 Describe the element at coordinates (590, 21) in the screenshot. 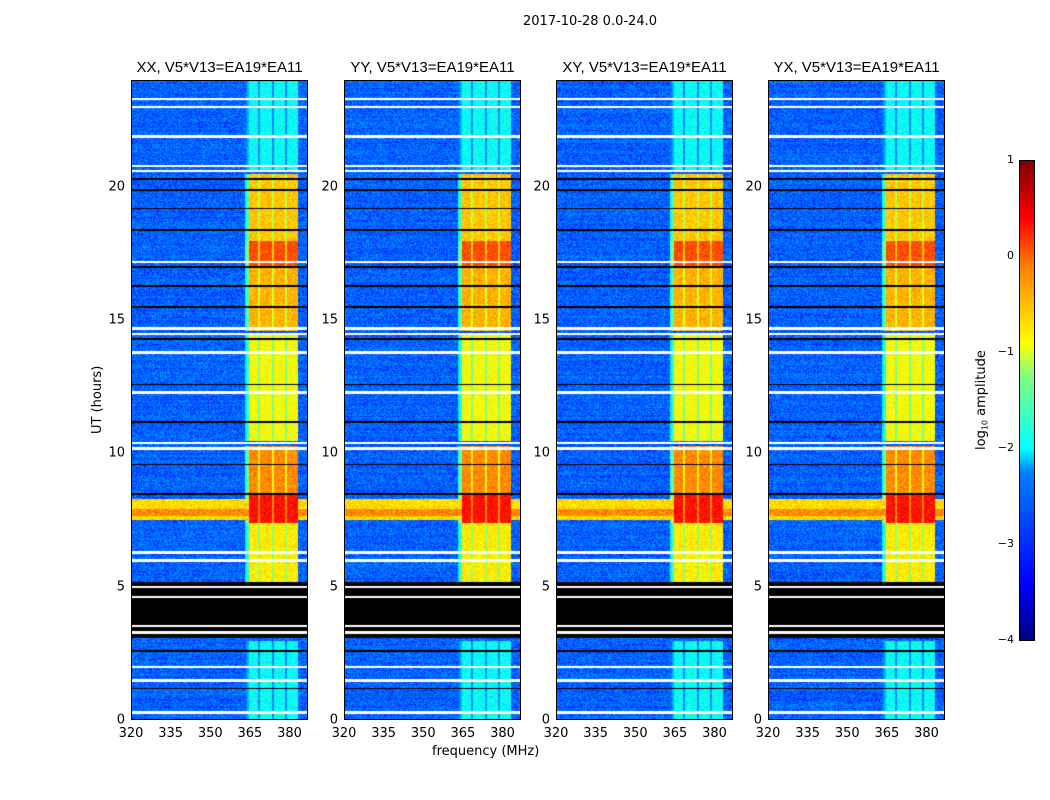

I see `figure-title: 2017-10-28 0.0-24.0` at that location.